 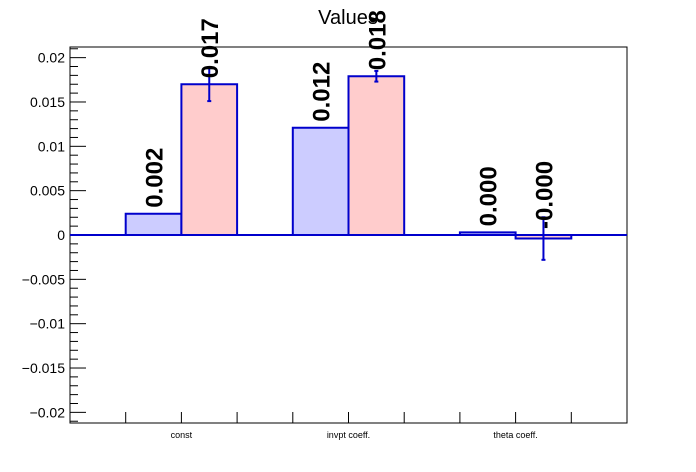 What do you see at coordinates (348, 18) in the screenshot?
I see `chart-title: Values` at bounding box center [348, 18].